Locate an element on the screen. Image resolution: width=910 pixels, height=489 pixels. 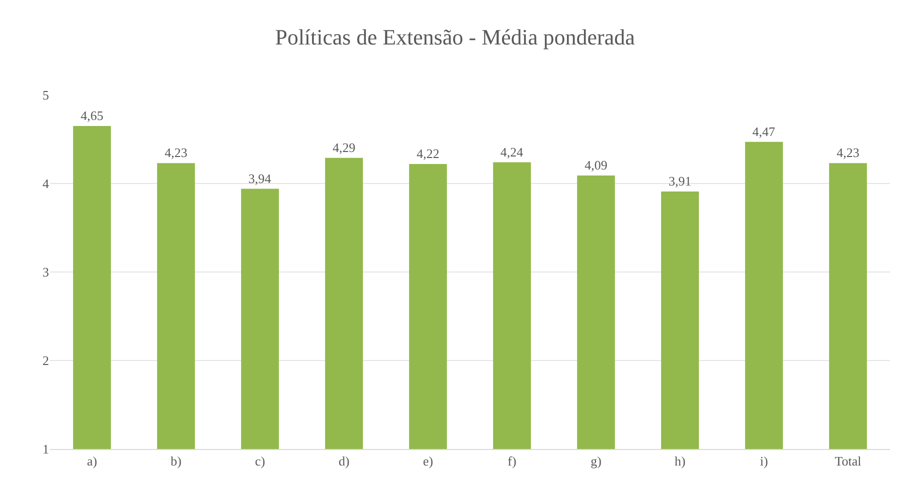
x-tick-label: Total is located at coordinates (848, 461).